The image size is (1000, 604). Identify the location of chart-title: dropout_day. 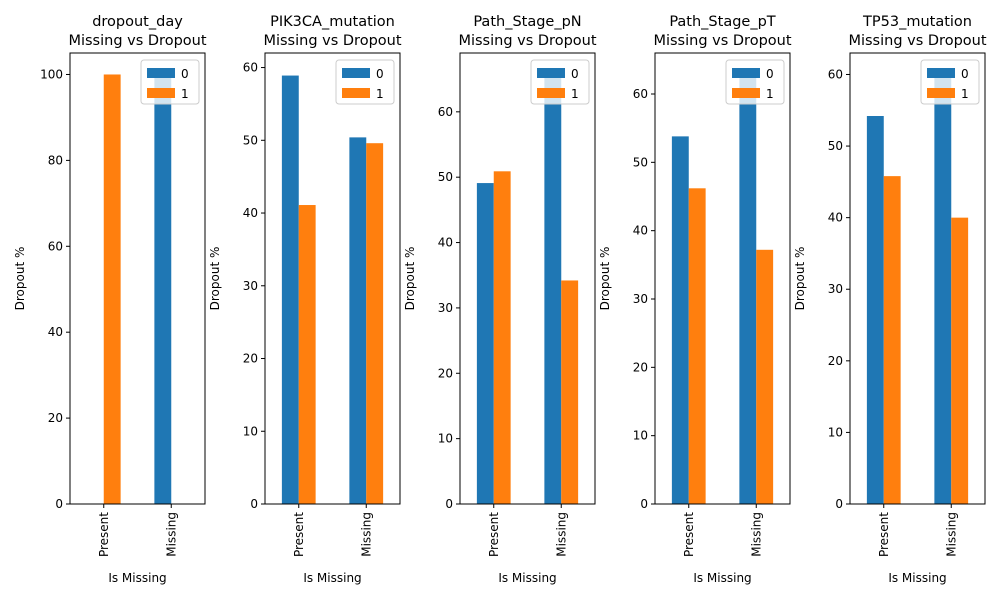
(137, 22).